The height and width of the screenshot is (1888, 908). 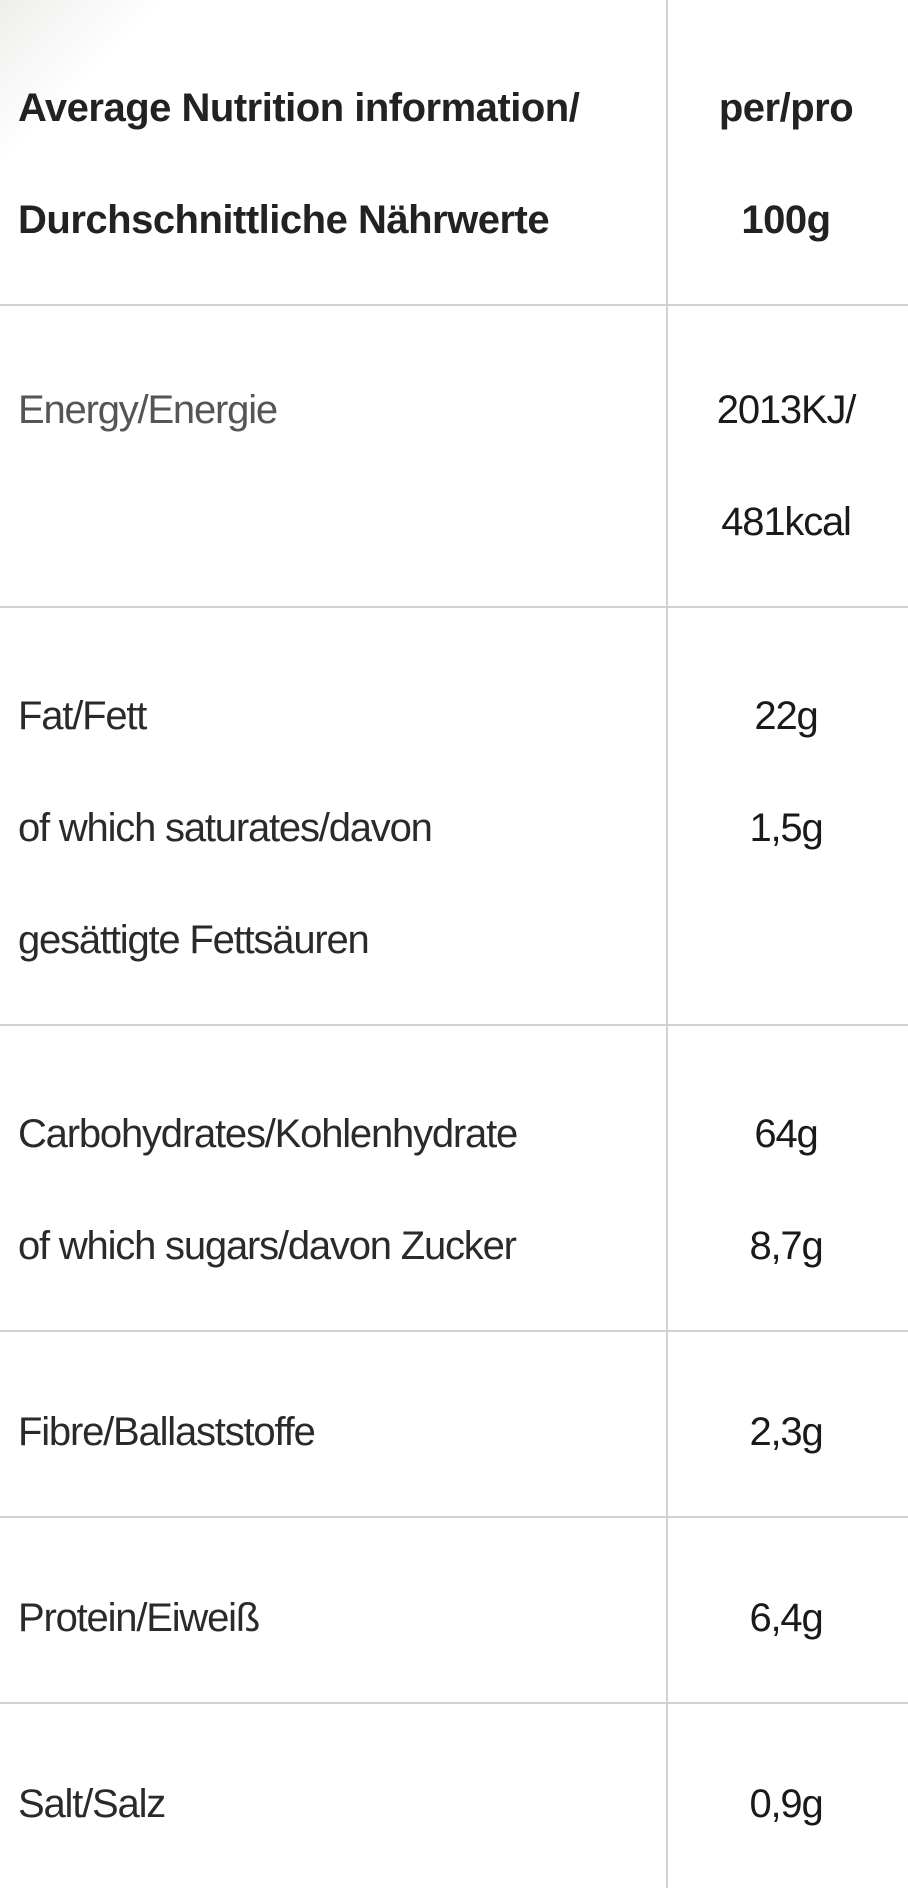 I want to click on header-label-line: Average Nutrition information/, so click(x=299, y=108).